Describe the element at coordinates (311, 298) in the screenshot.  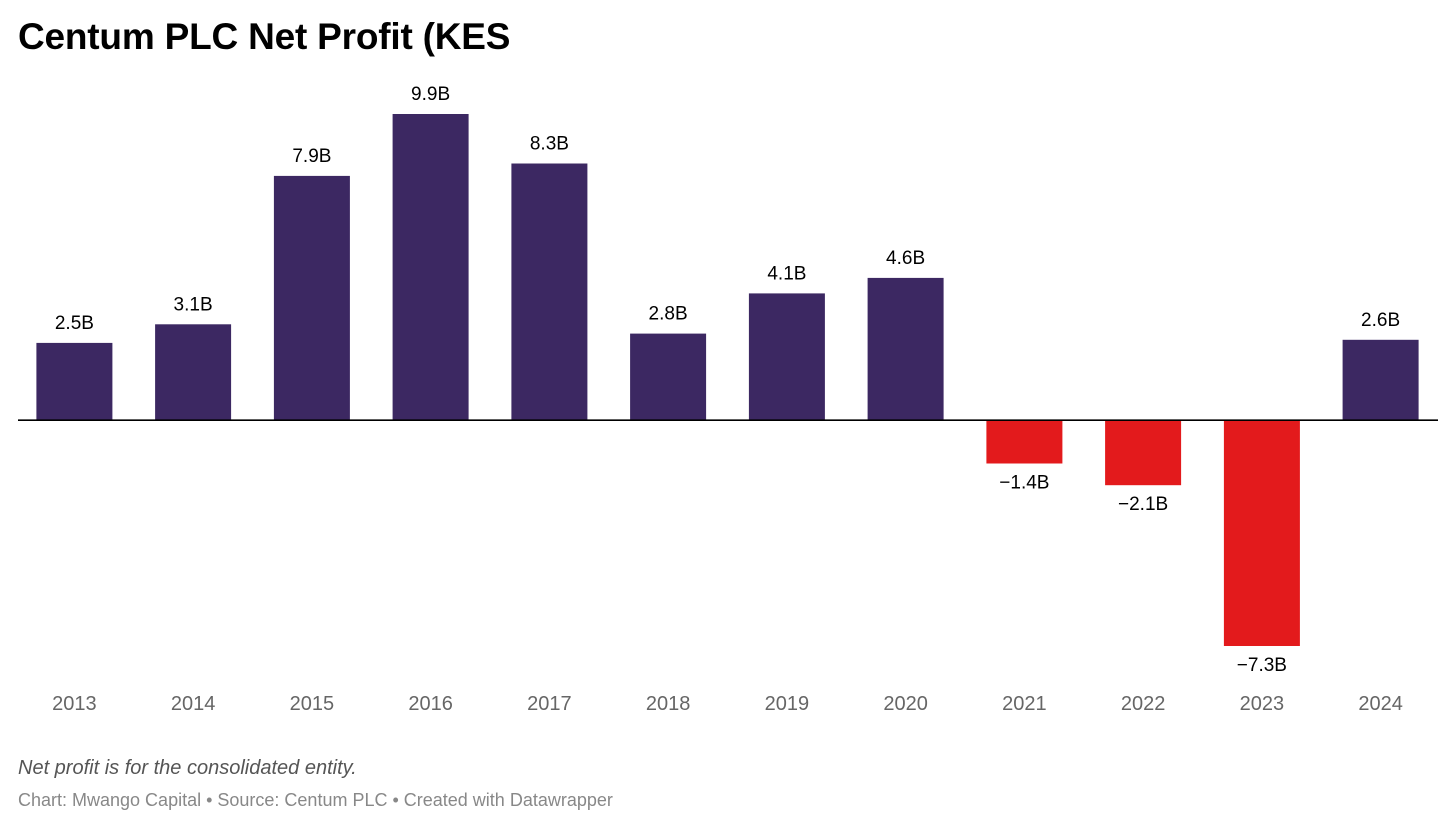
I see `bar-2015` at that location.